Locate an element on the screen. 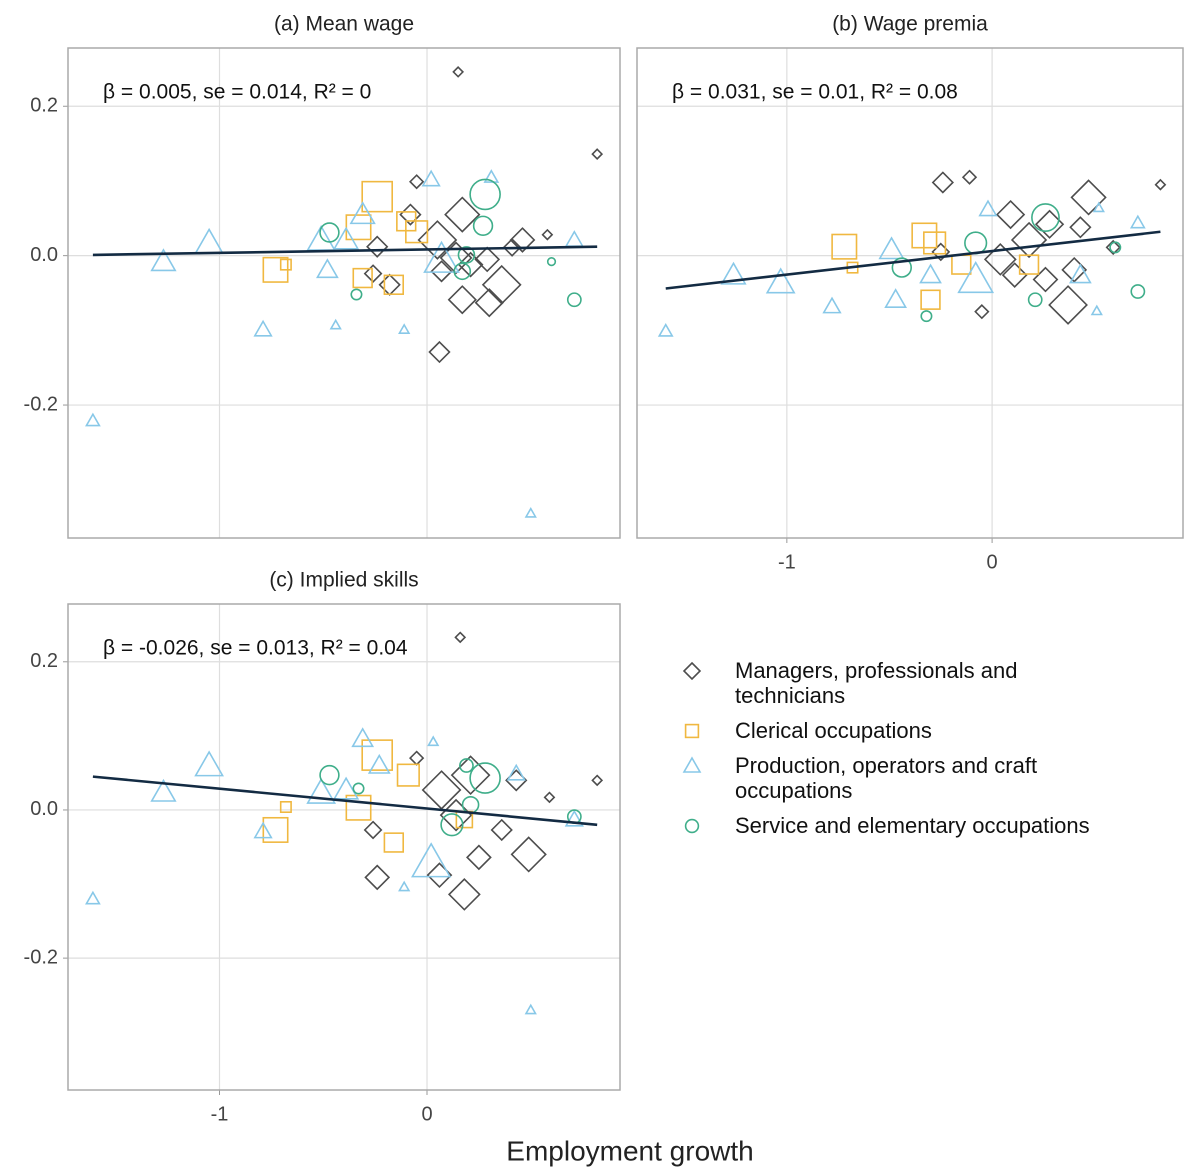 The height and width of the screenshot is (1171, 1184). x-axis-title: Employment growth is located at coordinates (629, 1150).